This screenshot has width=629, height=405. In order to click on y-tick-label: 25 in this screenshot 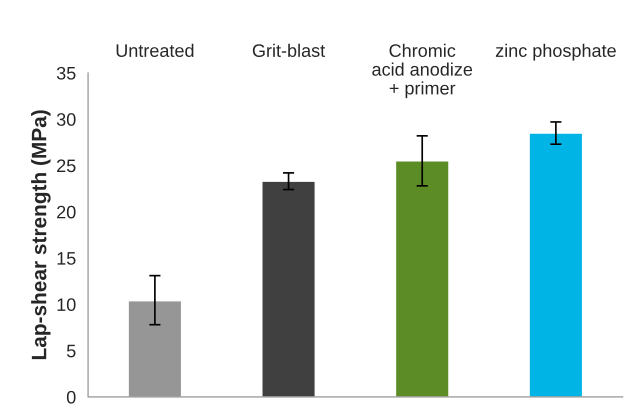, I will do `click(66, 165)`.